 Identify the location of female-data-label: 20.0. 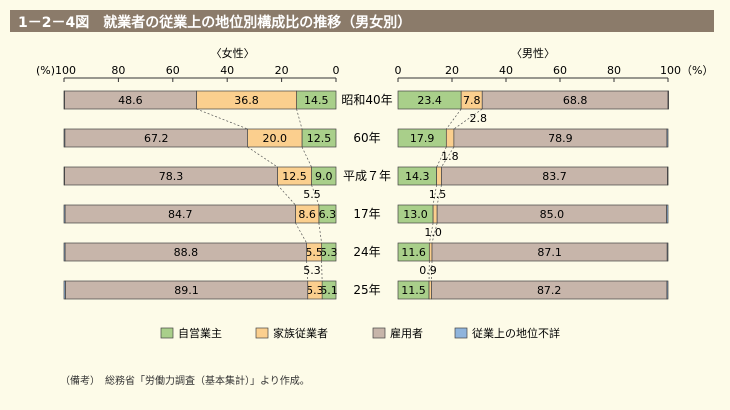
(275, 138).